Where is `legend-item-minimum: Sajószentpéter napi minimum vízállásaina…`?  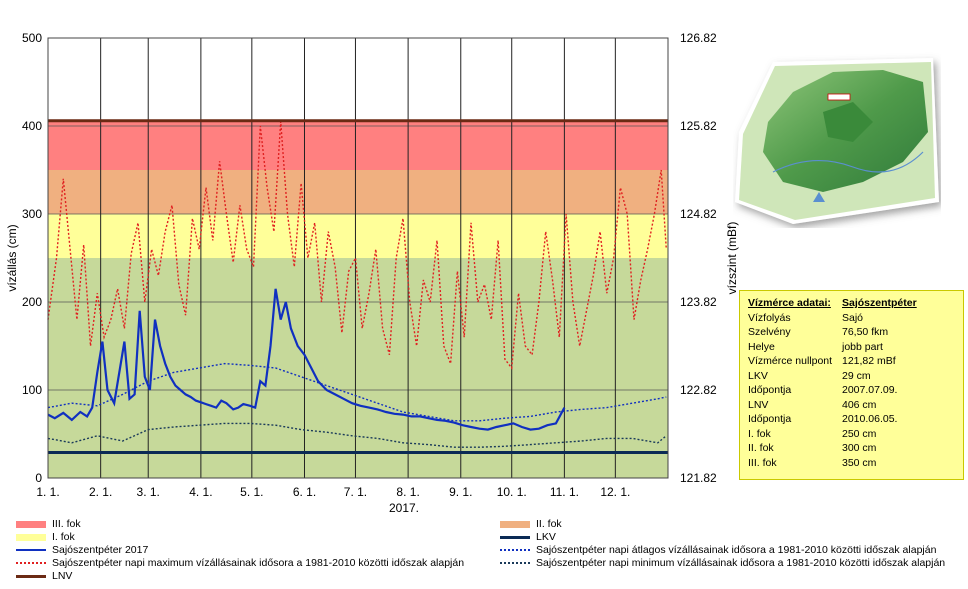 legend-item-minimum: Sajószentpéter napi minimum vízállásaina… is located at coordinates (722, 563).